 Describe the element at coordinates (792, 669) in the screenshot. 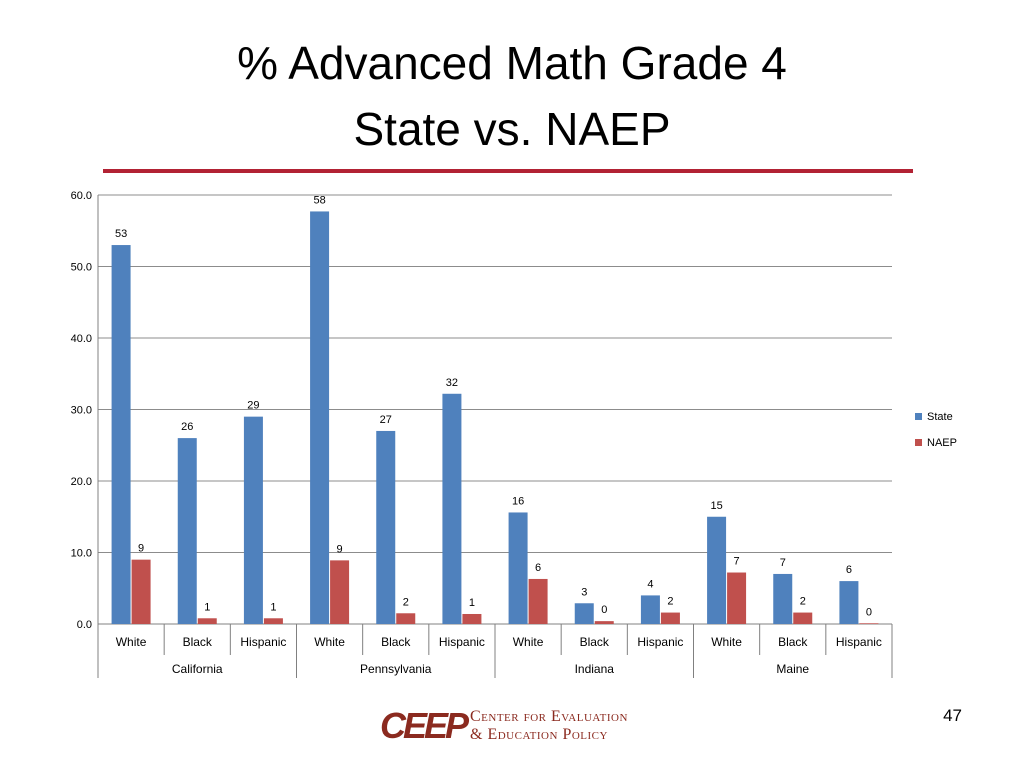

I see `x-group-label: Maine` at that location.